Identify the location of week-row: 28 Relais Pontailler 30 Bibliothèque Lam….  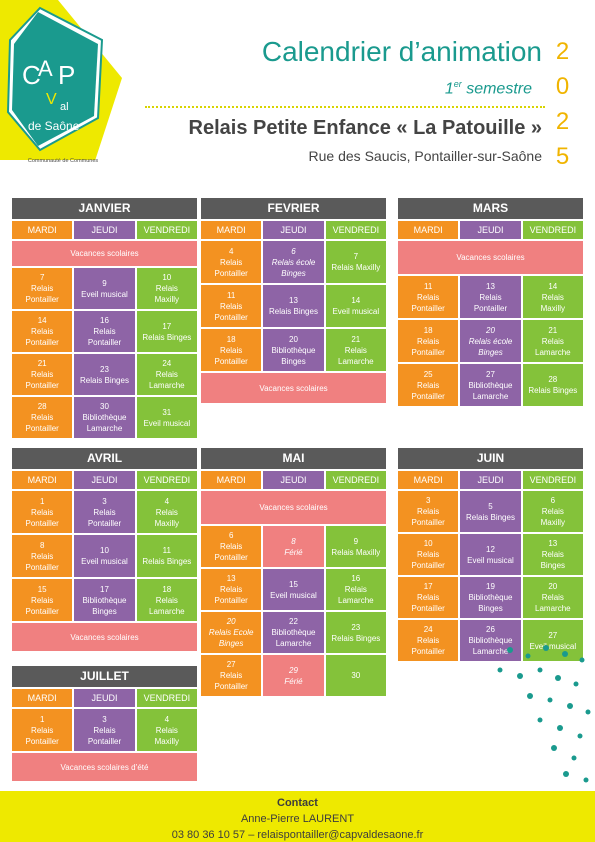
(104, 417).